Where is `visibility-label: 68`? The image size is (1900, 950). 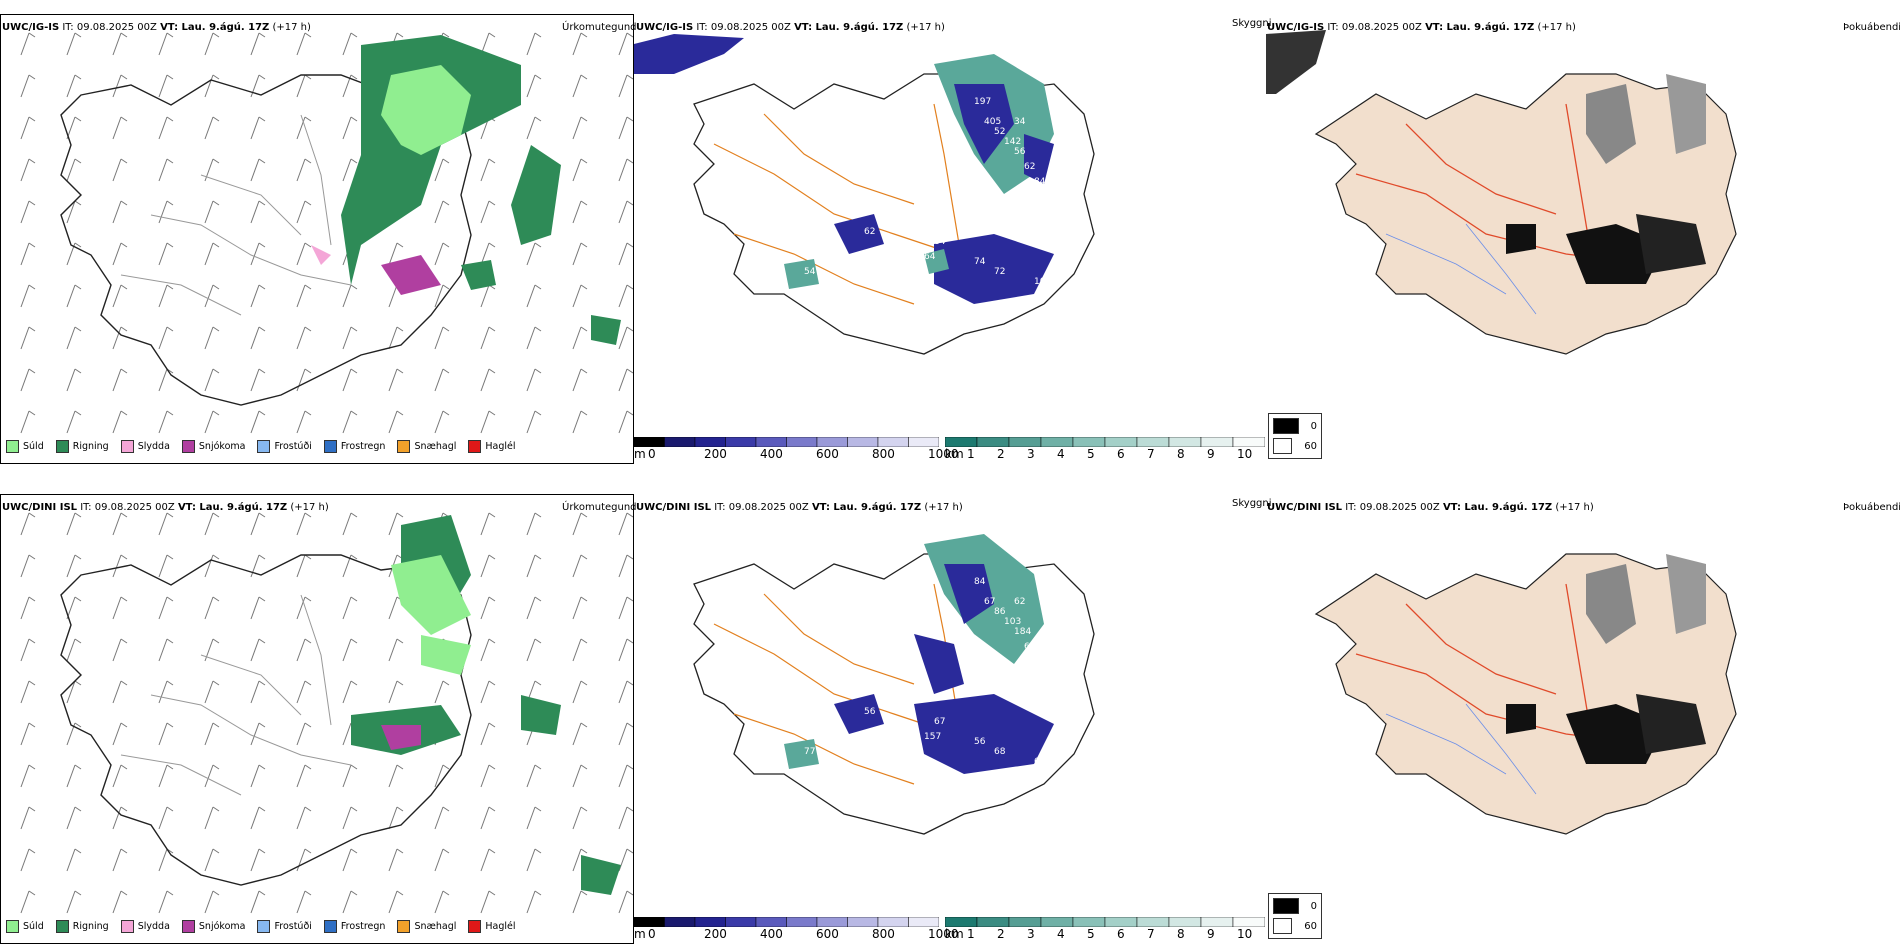
visibility-label: 68 is located at coordinates (1000, 752).